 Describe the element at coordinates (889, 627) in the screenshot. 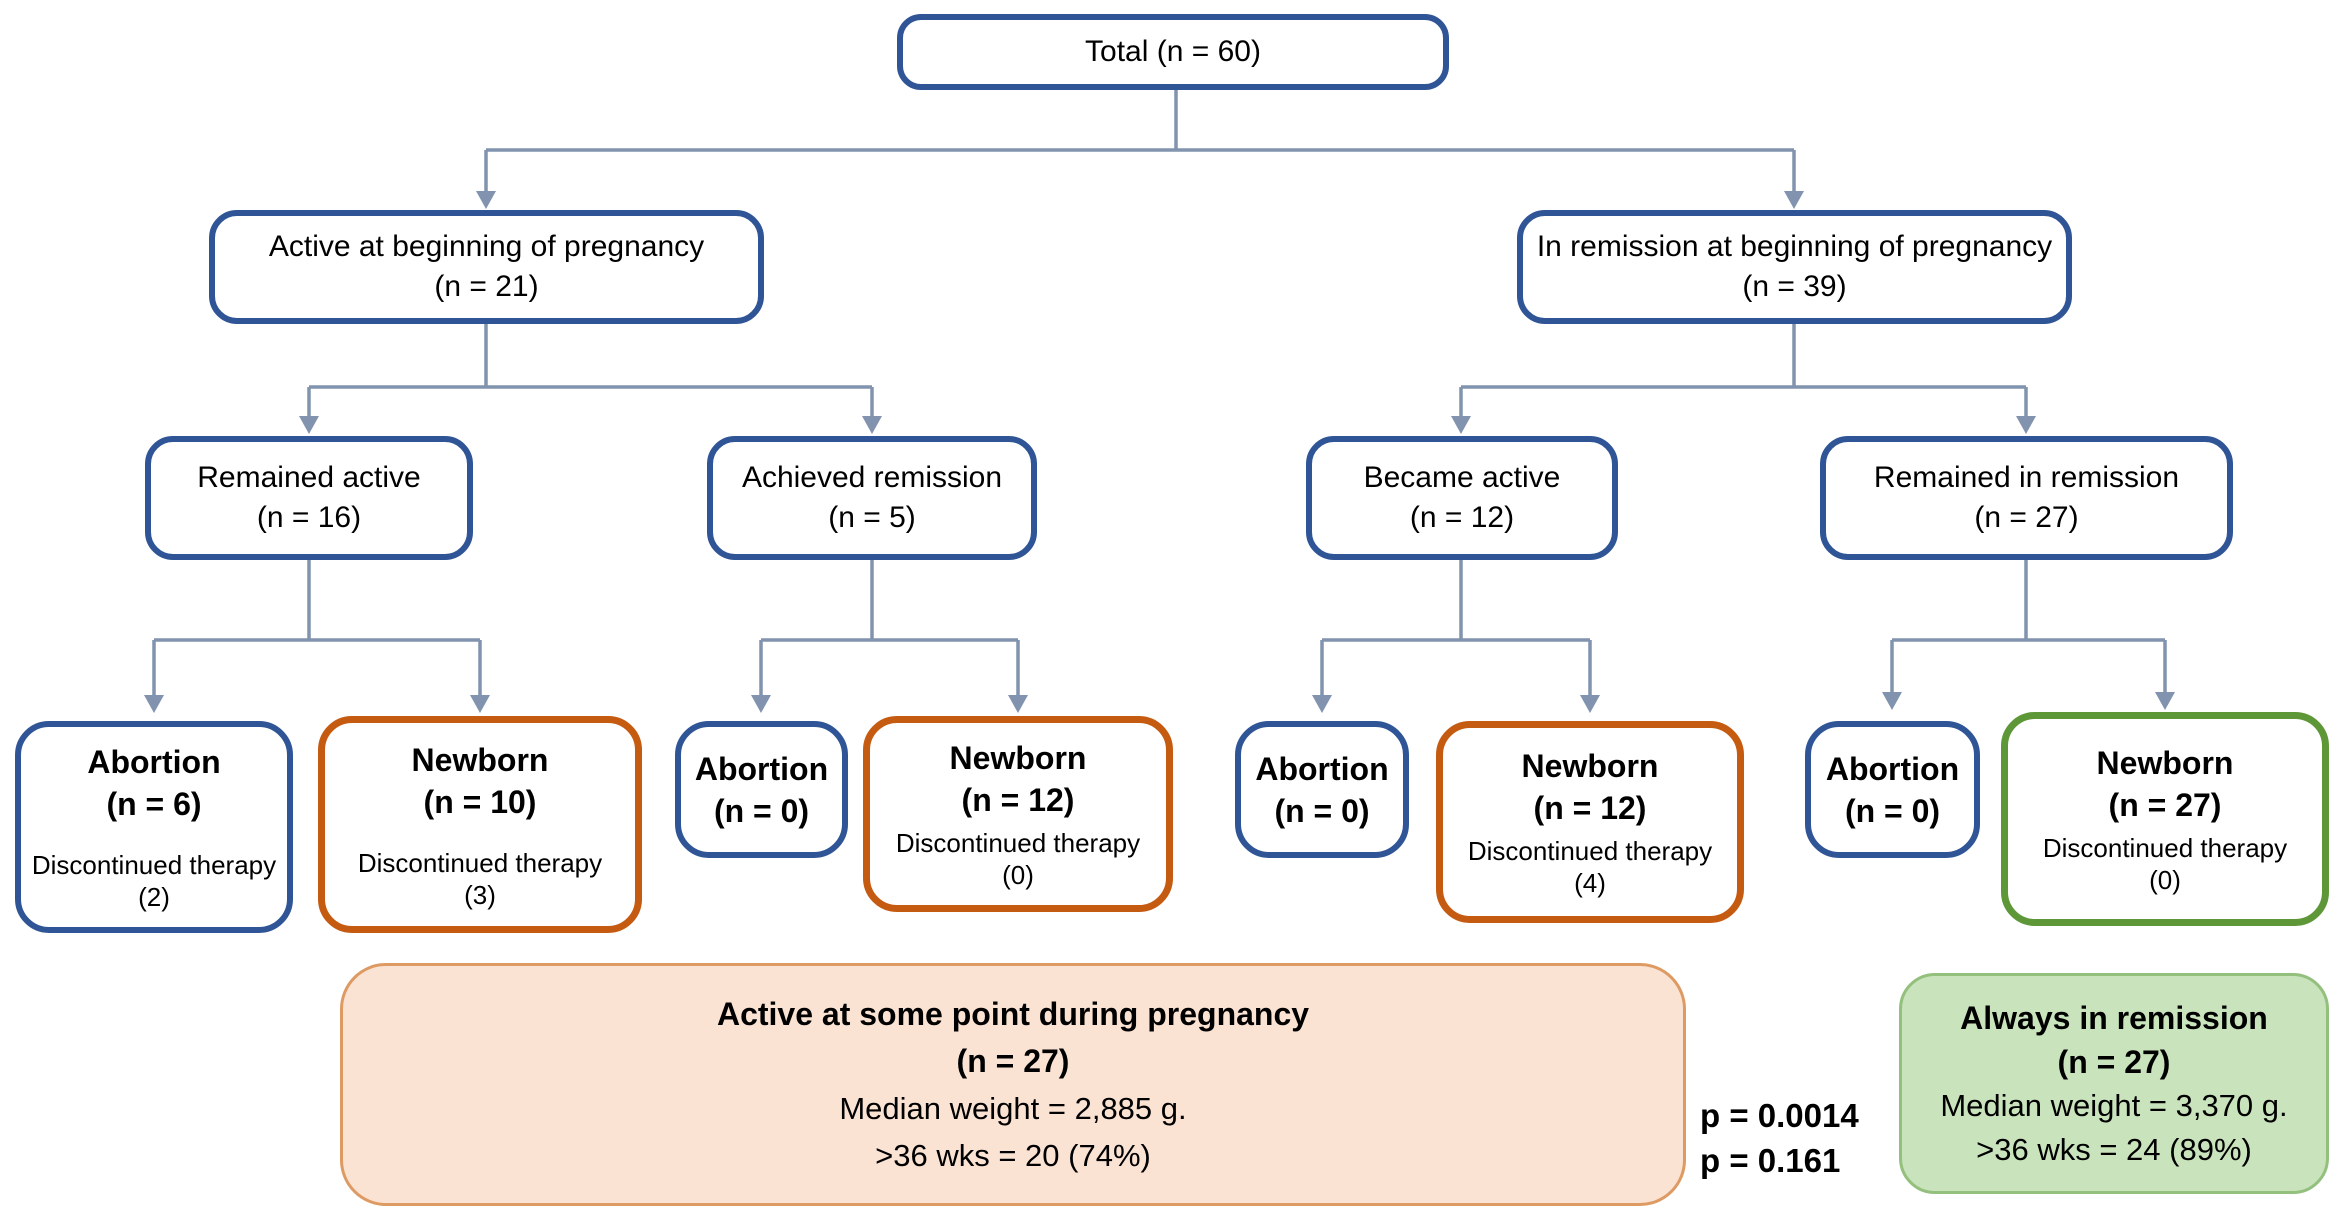

I see `connector-achieved-remission-to-outcomes` at that location.